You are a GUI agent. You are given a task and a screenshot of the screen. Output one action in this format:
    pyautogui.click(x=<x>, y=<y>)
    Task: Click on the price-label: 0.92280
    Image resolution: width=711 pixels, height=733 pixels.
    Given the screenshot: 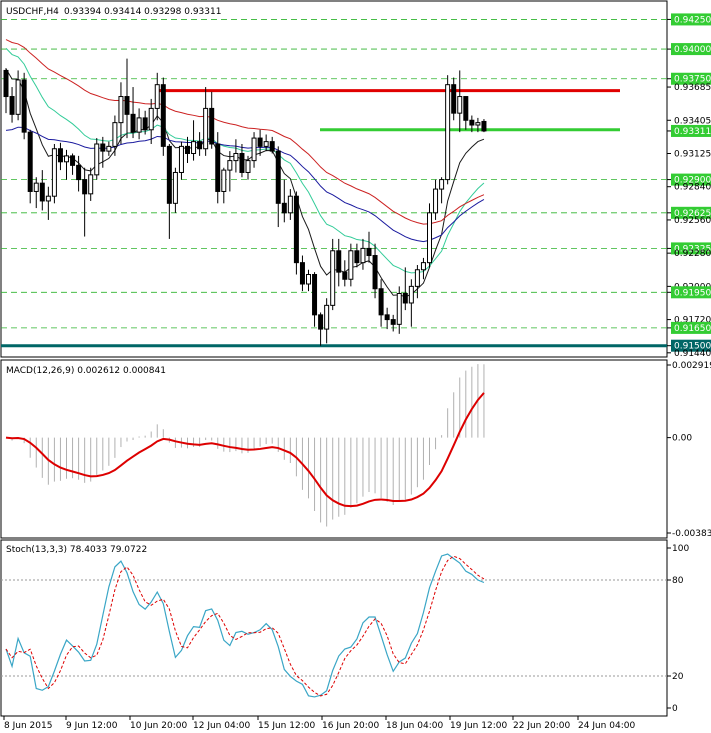 What is the action you would take?
    pyautogui.click(x=692, y=254)
    